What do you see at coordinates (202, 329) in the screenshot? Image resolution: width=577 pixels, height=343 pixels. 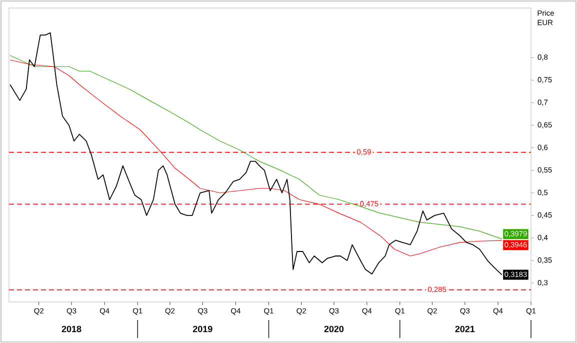 I see `x-tick-label: 2019` at bounding box center [202, 329].